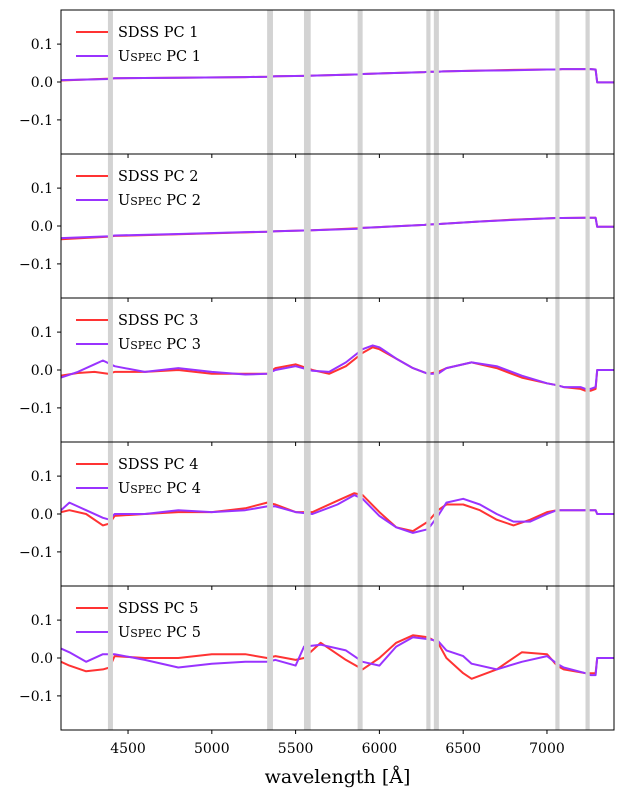 This screenshot has width=638, height=810. What do you see at coordinates (159, 345) in the screenshot?
I see `legend-label: USPEC PC 3` at bounding box center [159, 345].